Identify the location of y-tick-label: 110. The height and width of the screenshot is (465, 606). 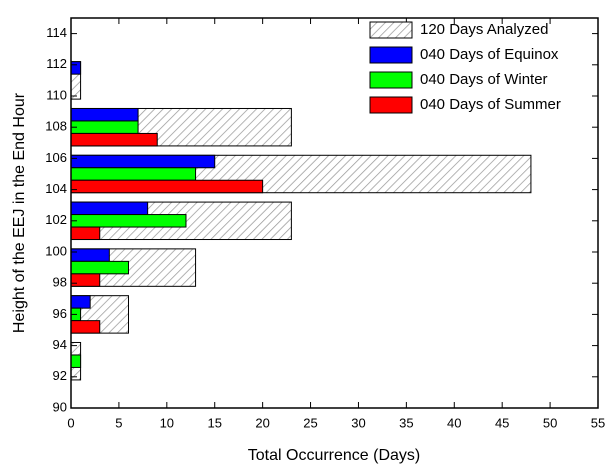
(56, 94).